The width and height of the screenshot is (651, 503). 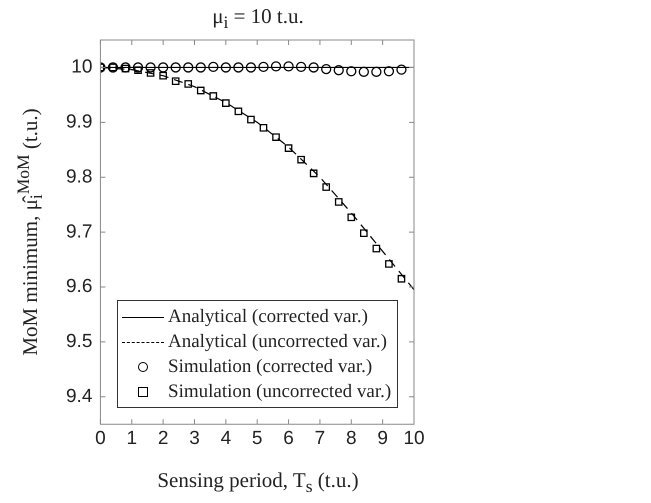 I want to click on y-tick-label: 10, so click(x=81, y=67).